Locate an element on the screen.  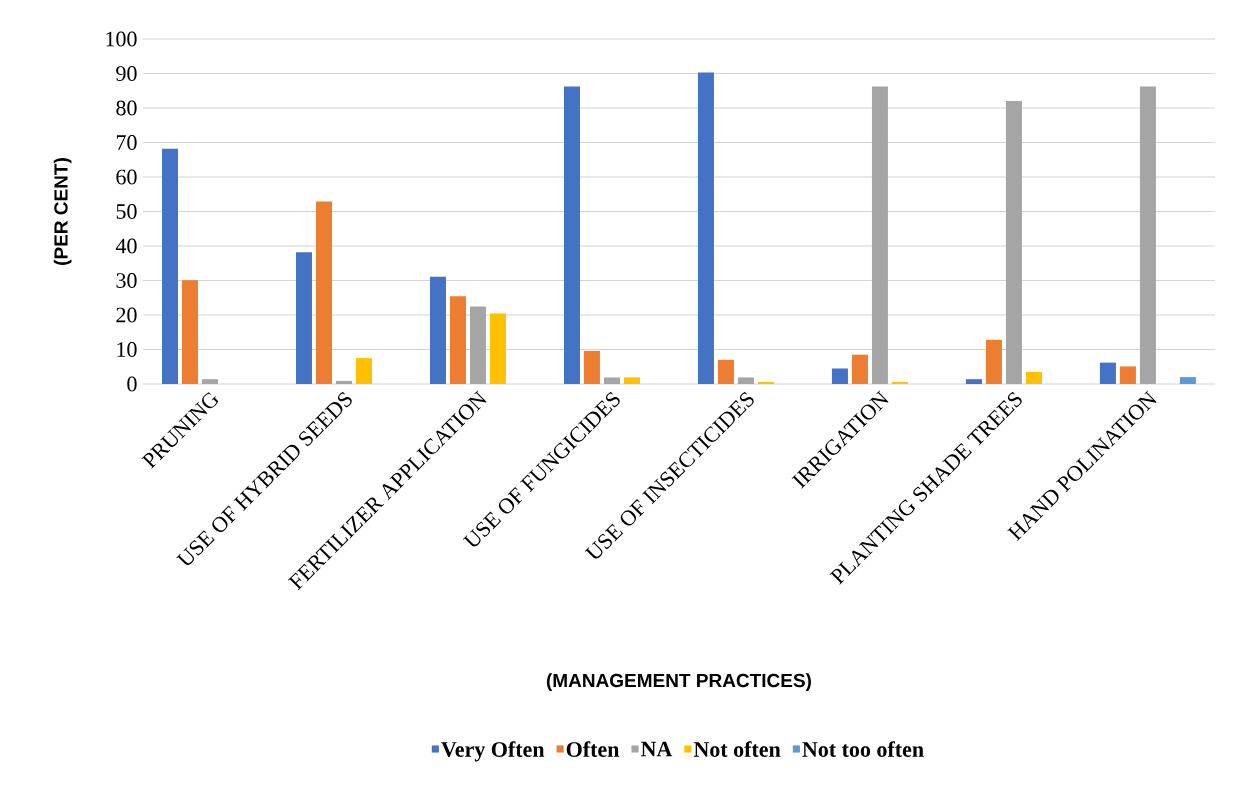
legend-label: Not too often is located at coordinates (863, 749).